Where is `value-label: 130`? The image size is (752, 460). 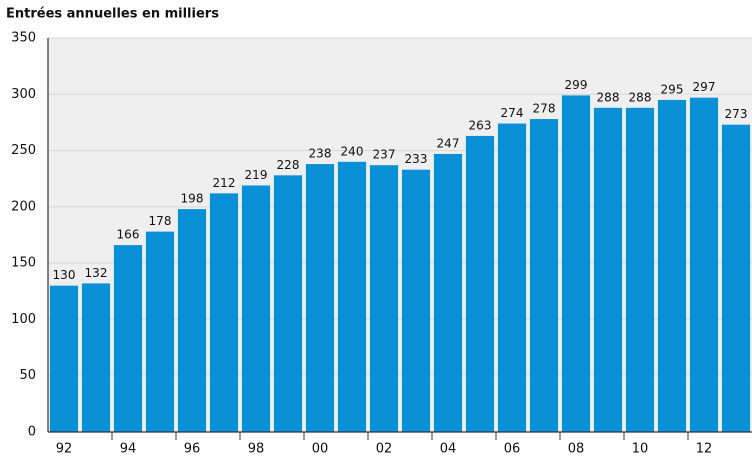 value-label: 130 is located at coordinates (64, 275).